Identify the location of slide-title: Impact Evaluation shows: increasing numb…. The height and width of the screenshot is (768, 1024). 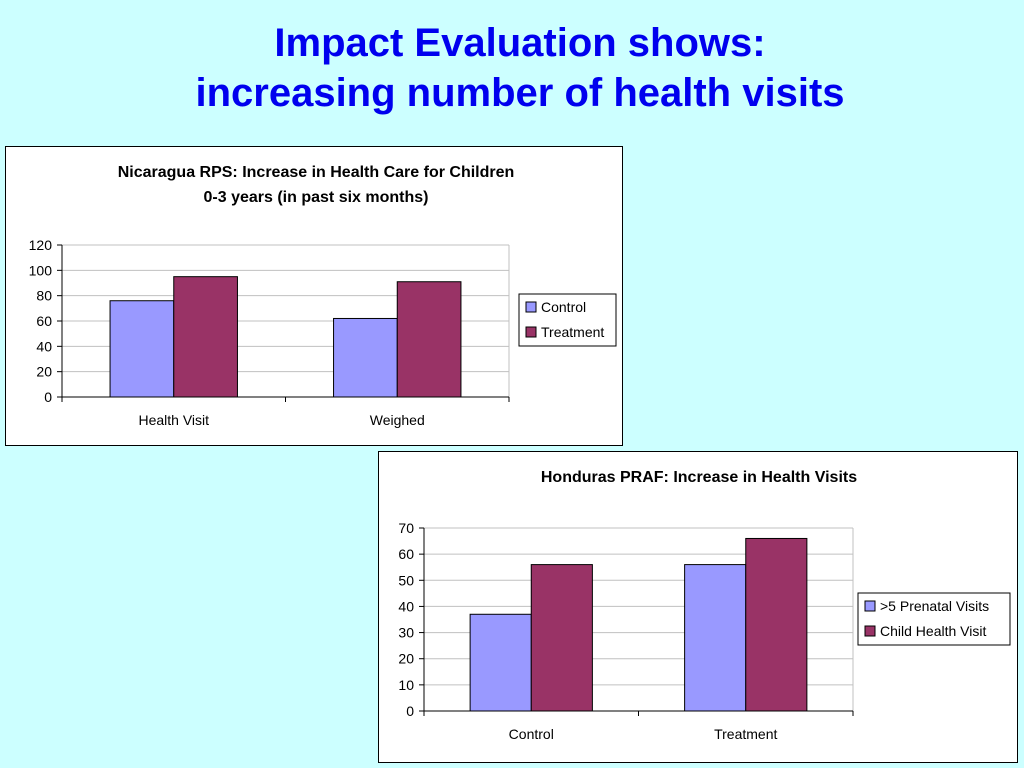
(512, 68).